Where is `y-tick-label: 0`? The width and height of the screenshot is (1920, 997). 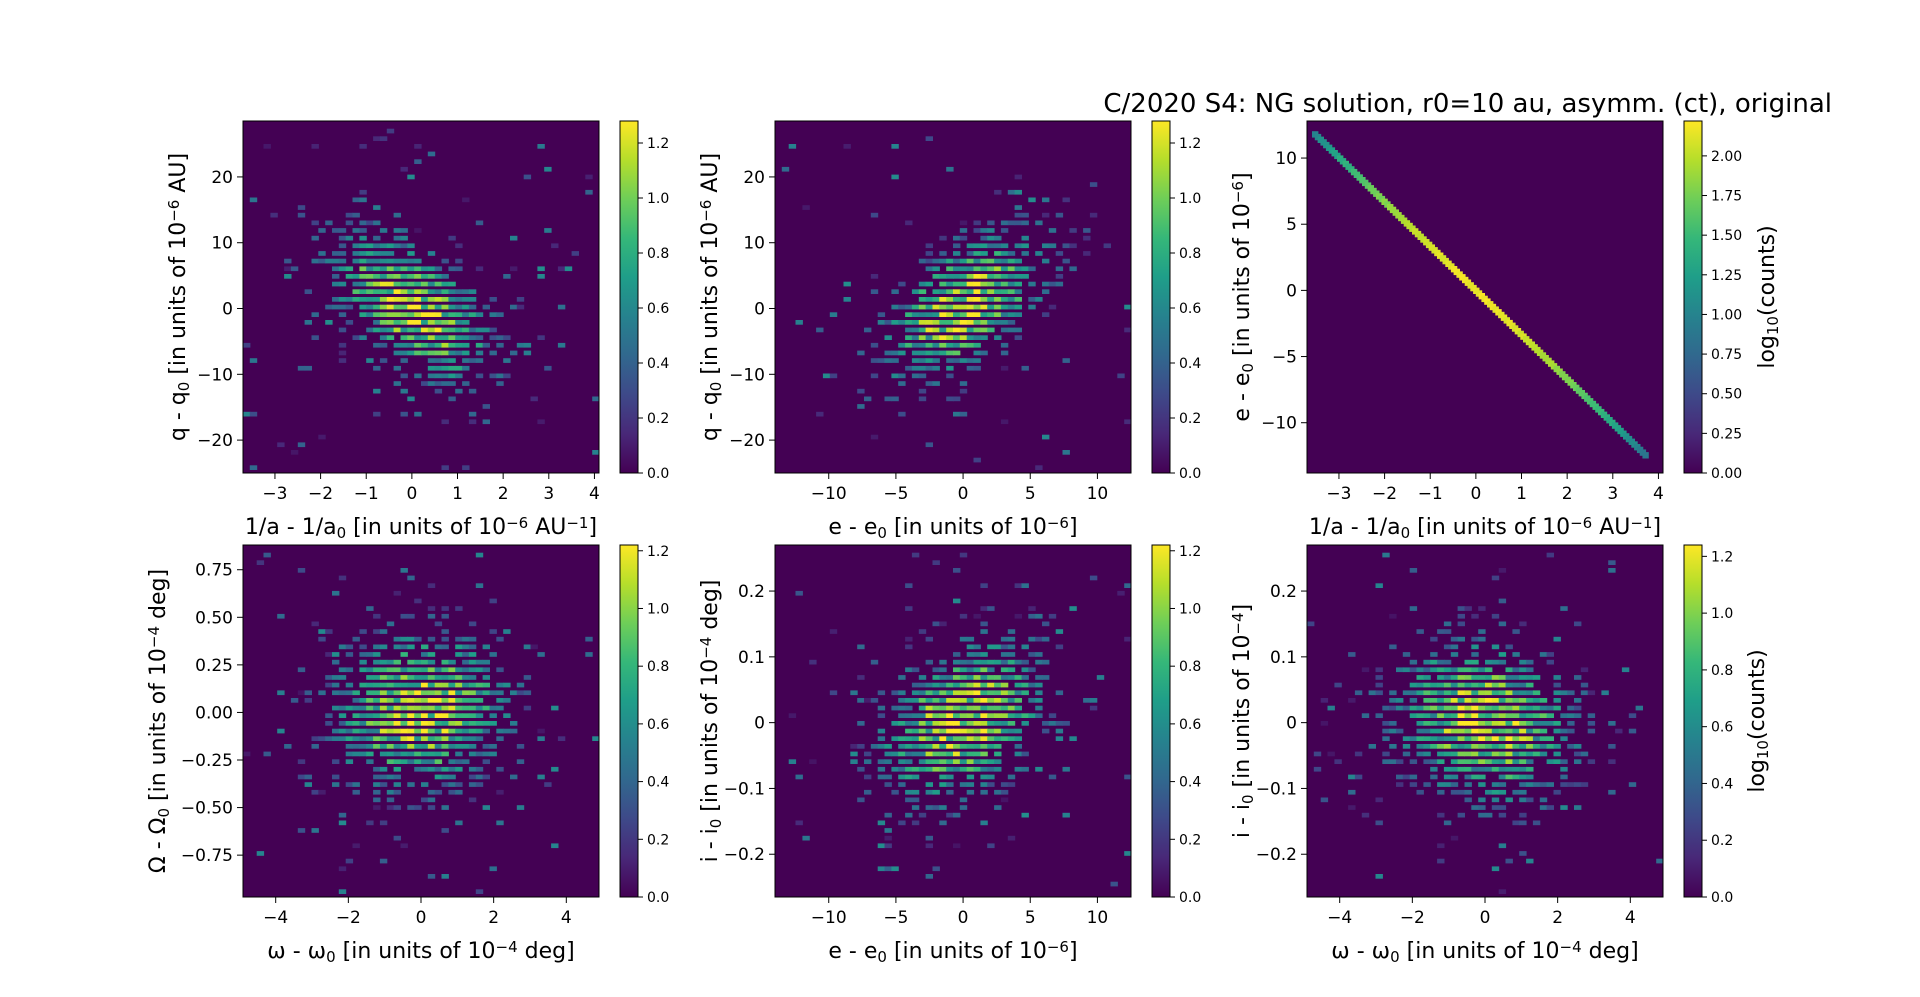
y-tick-label: 0 is located at coordinates (1291, 724).